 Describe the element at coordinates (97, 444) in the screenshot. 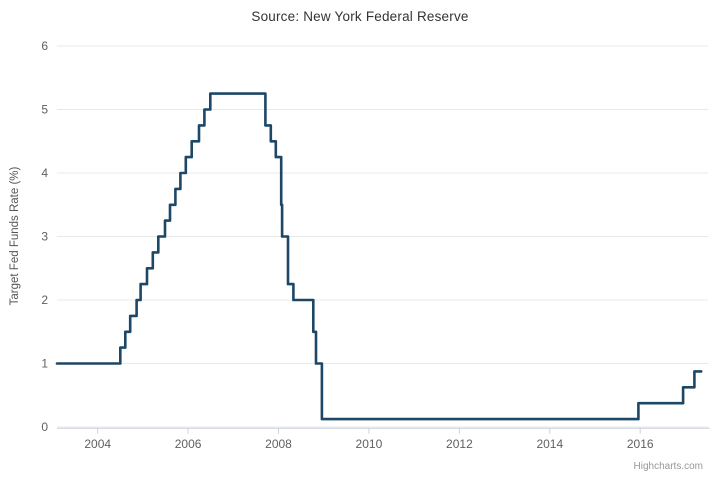

I see `x-tick-label: 2004` at that location.